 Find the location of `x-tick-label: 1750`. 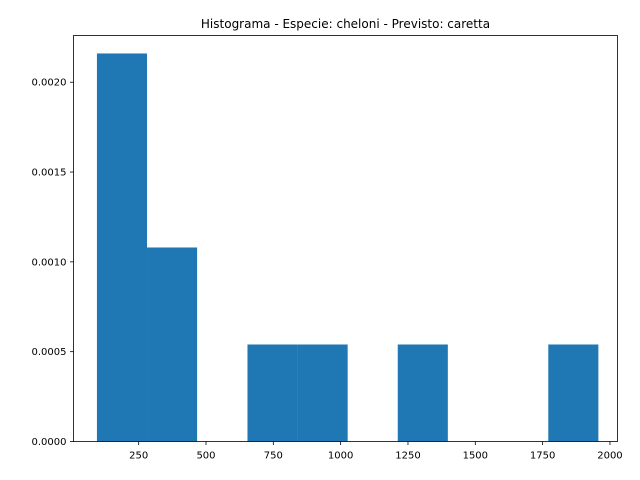

x-tick-label: 1750 is located at coordinates (542, 456).